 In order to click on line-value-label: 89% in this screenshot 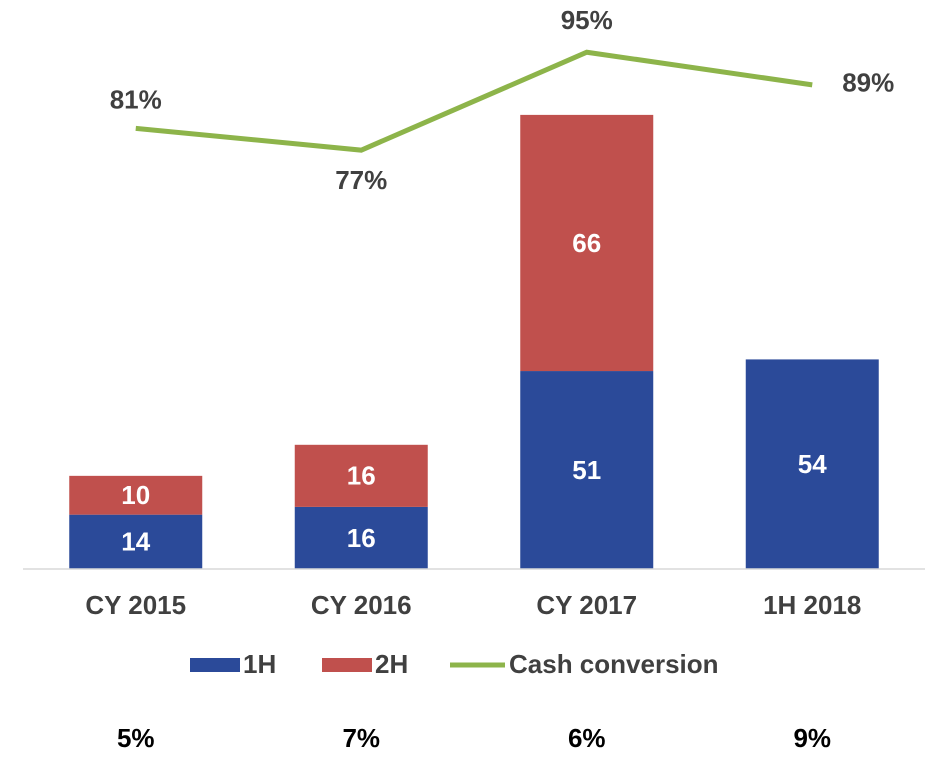, I will do `click(868, 83)`.